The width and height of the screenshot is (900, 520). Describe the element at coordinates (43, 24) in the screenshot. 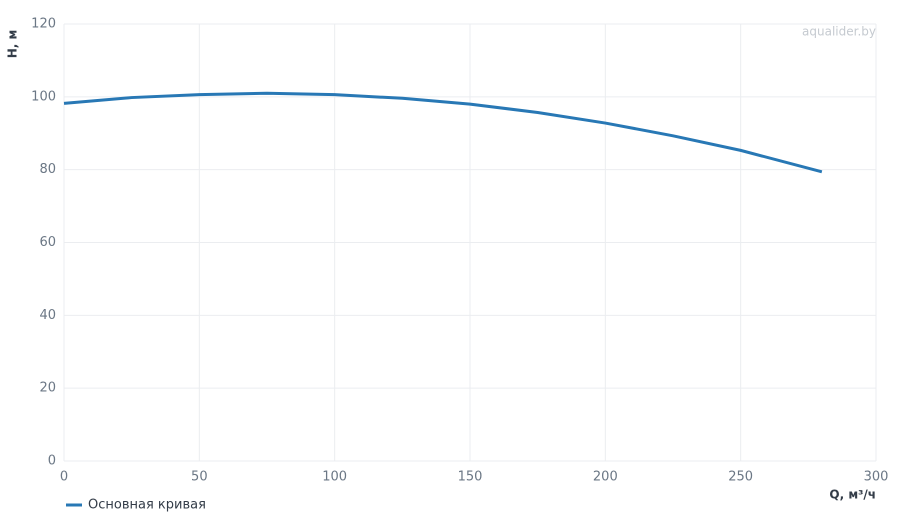

I see `y-tick-label: 120` at that location.